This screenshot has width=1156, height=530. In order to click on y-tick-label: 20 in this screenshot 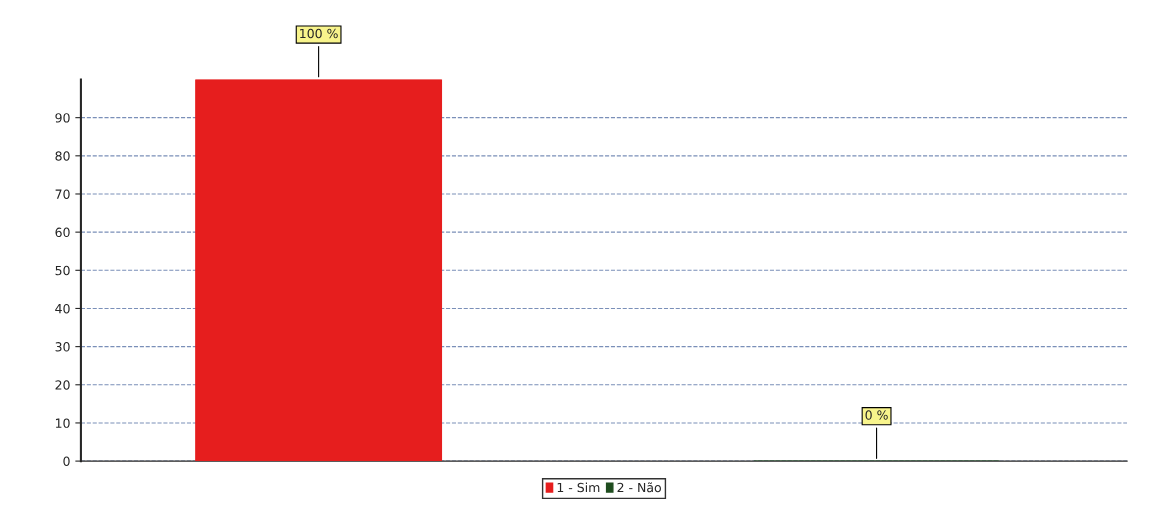, I will do `click(62, 385)`.